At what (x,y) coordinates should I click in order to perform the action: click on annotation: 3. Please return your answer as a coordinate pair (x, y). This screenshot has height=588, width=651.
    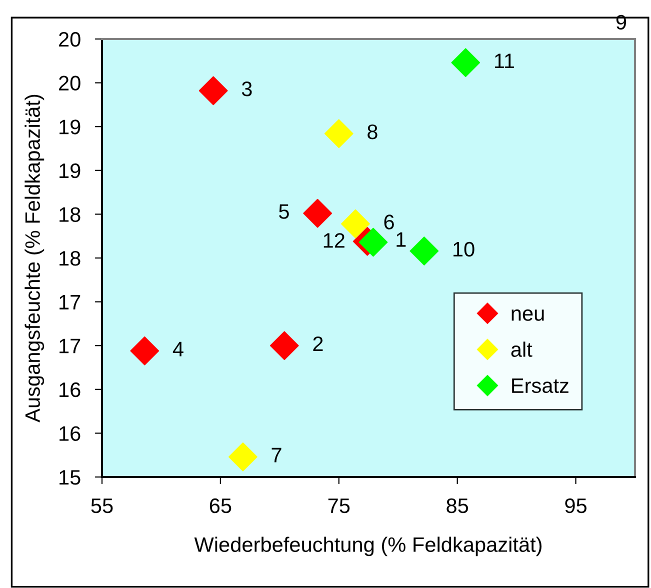
    Looking at the image, I should click on (247, 89).